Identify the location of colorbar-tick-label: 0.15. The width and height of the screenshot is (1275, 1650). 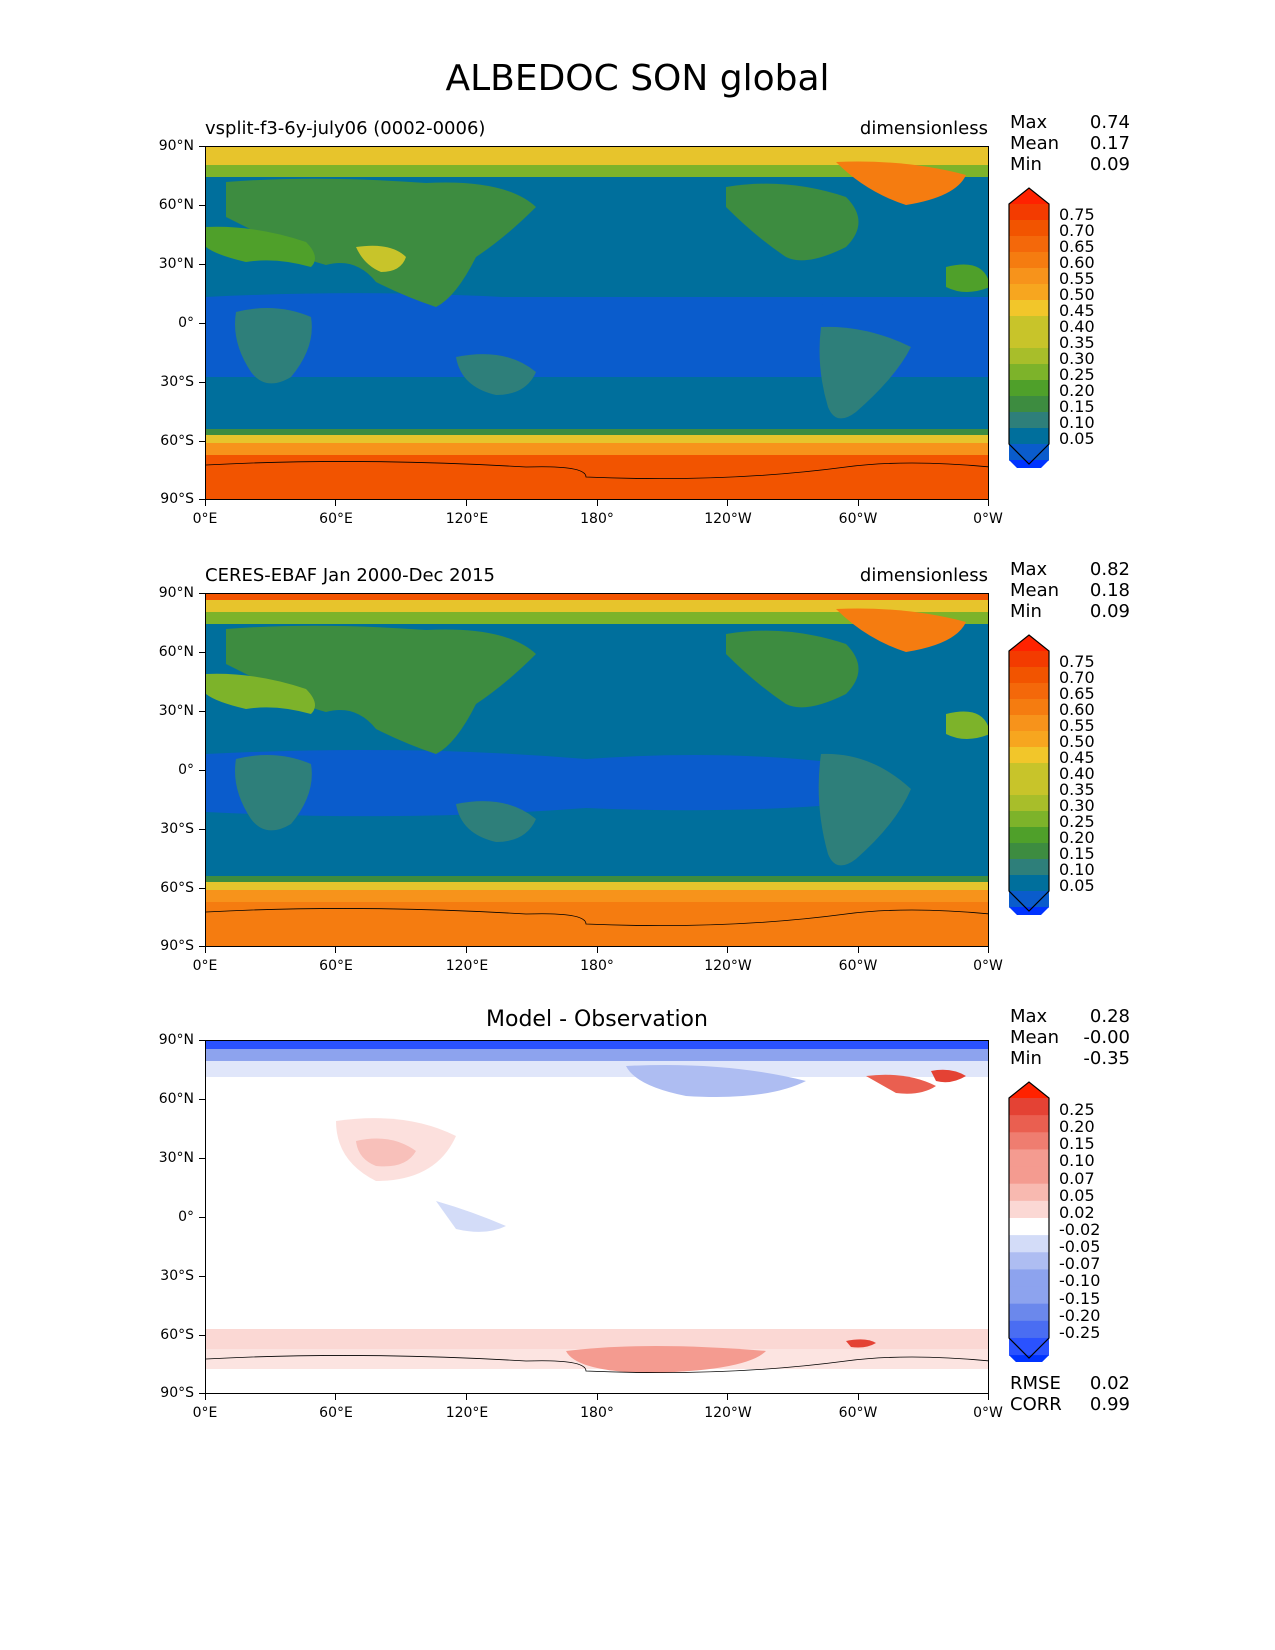
(1077, 1144).